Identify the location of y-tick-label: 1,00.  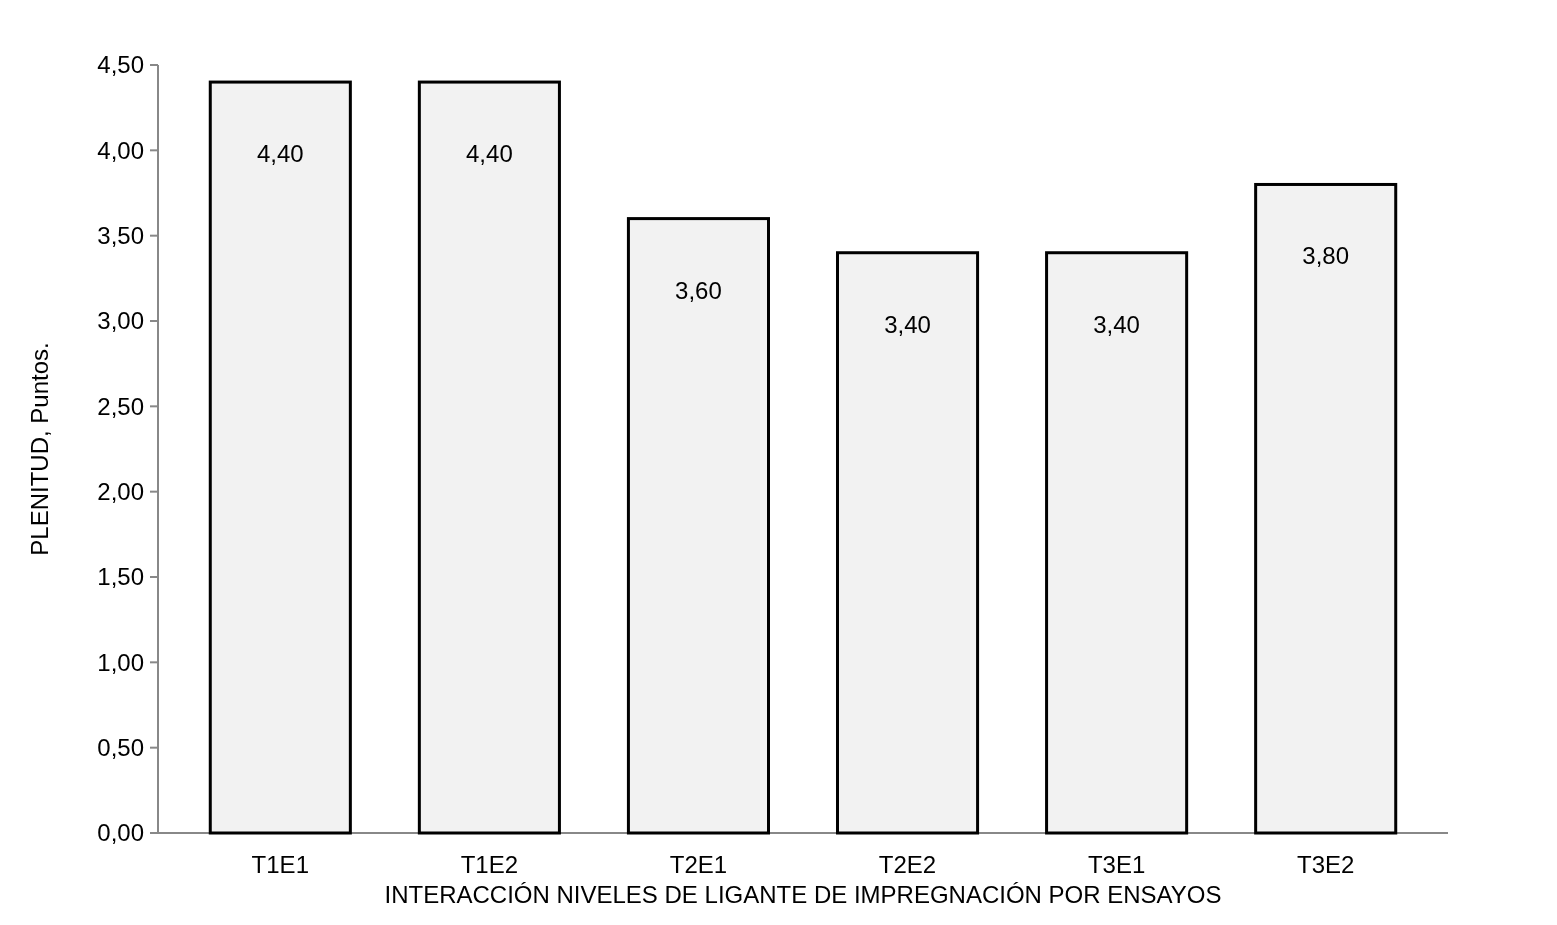
(120, 662).